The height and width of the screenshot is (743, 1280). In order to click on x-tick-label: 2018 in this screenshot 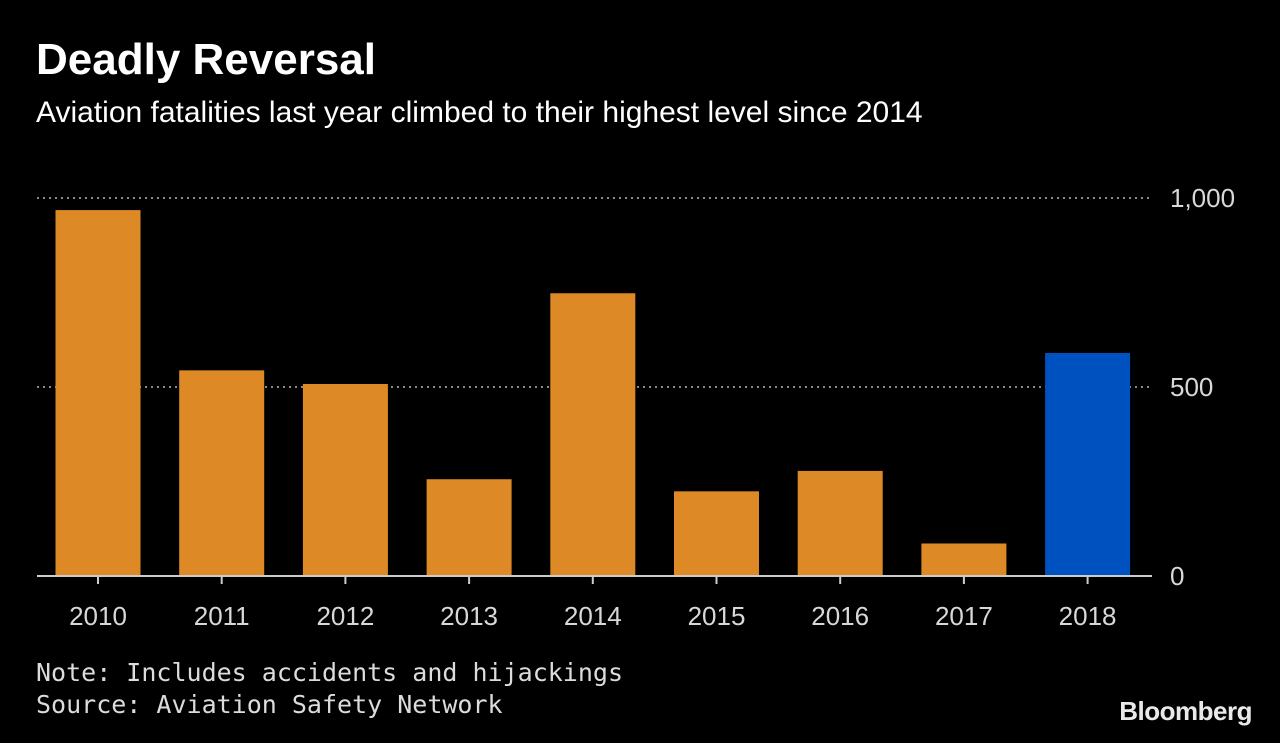, I will do `click(1088, 616)`.